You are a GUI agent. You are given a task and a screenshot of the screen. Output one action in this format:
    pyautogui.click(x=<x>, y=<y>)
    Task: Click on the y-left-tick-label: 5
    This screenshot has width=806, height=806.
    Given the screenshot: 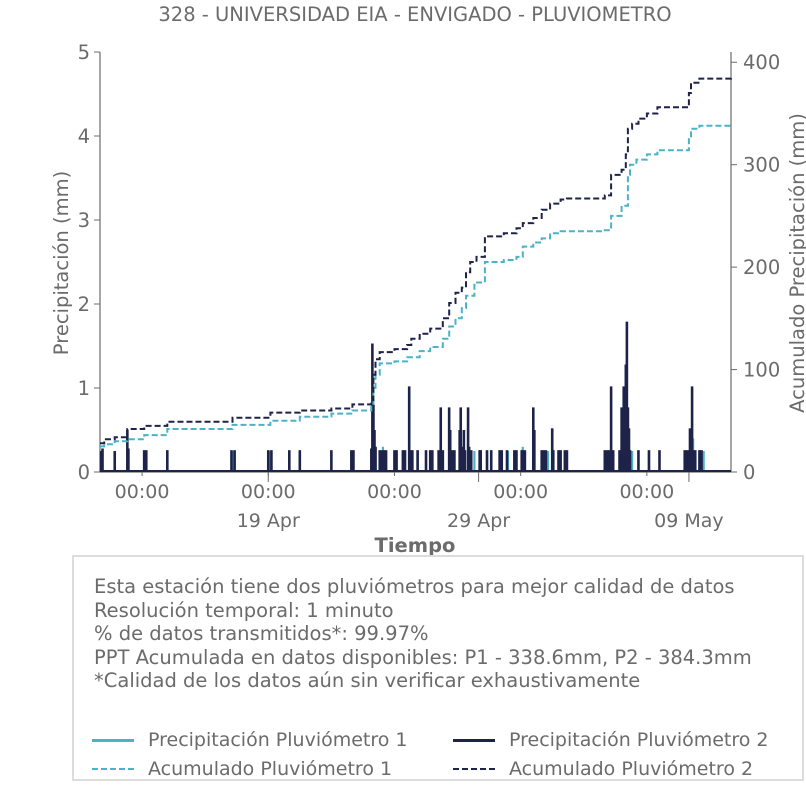 What is the action you would take?
    pyautogui.click(x=84, y=52)
    